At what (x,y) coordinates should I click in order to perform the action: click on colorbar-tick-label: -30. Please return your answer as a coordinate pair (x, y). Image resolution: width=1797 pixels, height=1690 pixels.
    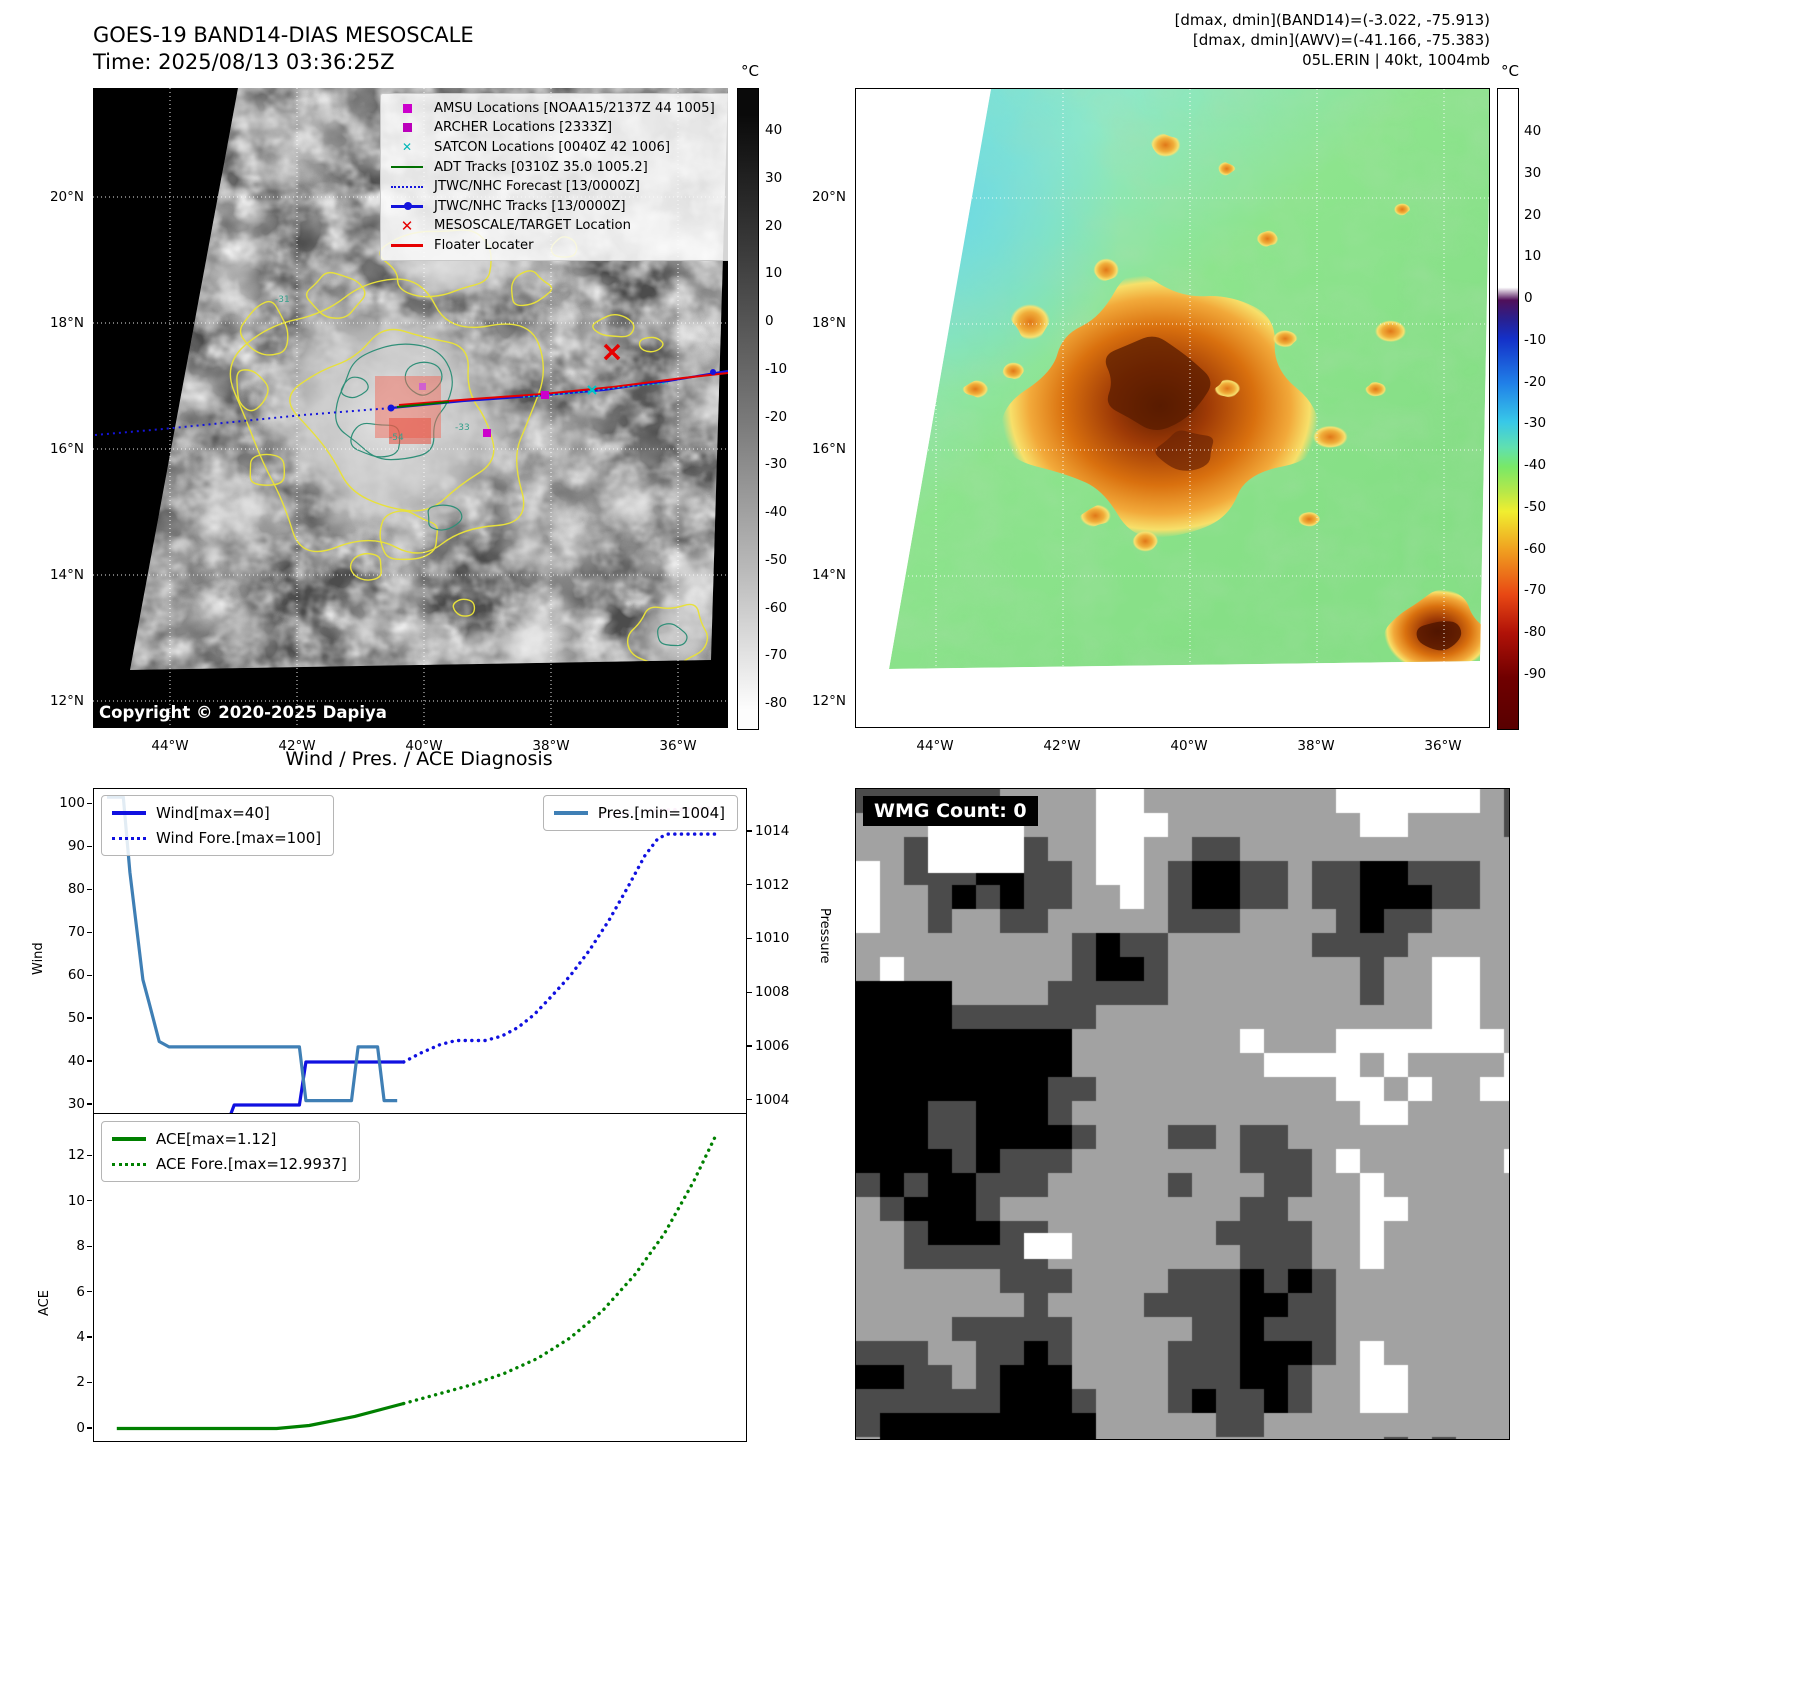
    Looking at the image, I should click on (776, 464).